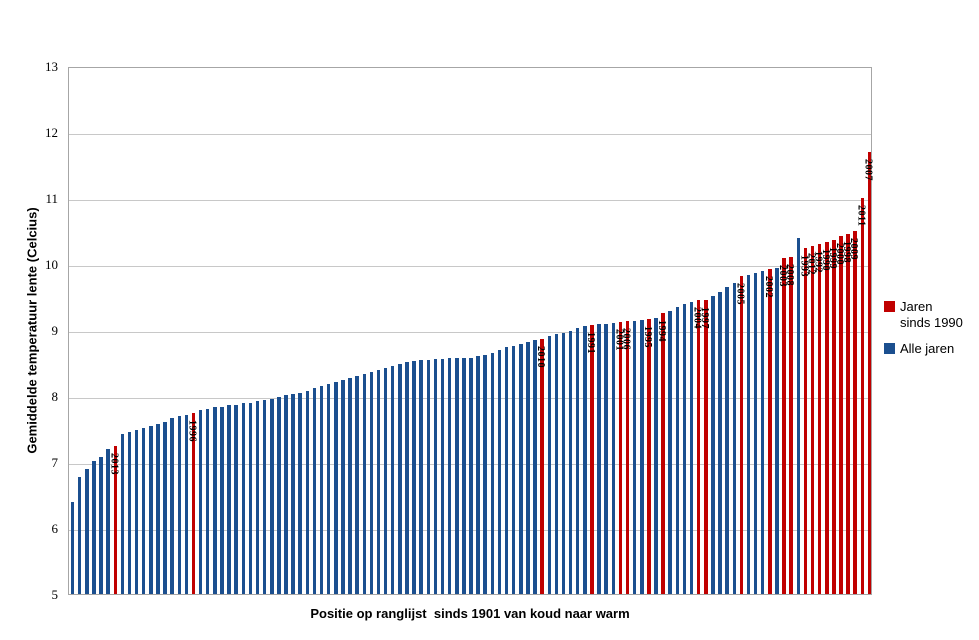  I want to click on bar-year-2001, so click(620, 458).